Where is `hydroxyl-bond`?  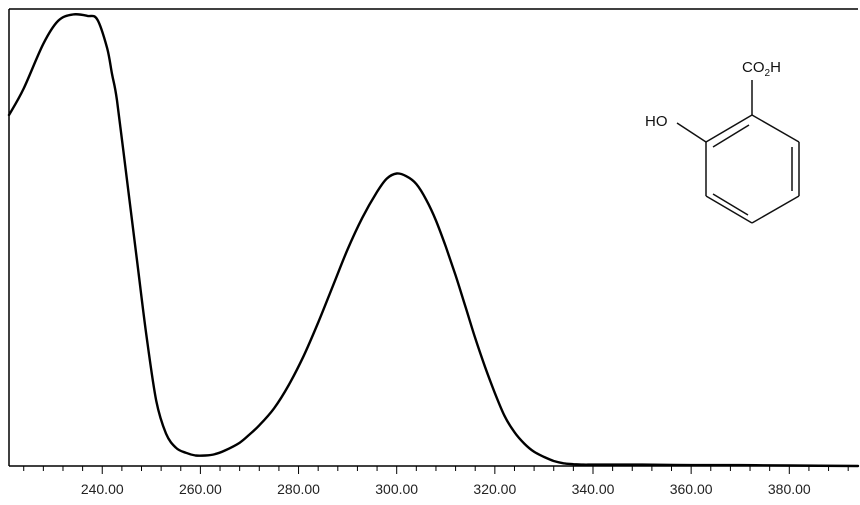
hydroxyl-bond is located at coordinates (691, 132).